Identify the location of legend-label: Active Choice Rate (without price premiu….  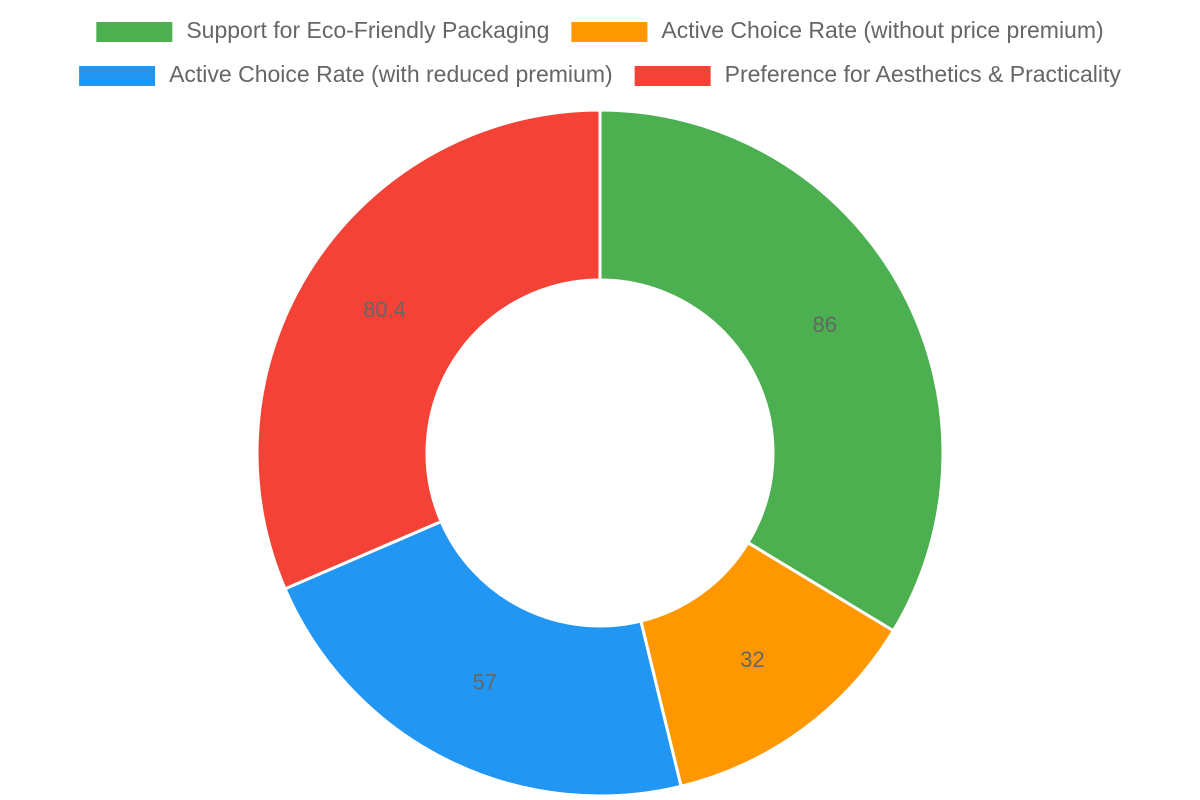
(882, 30).